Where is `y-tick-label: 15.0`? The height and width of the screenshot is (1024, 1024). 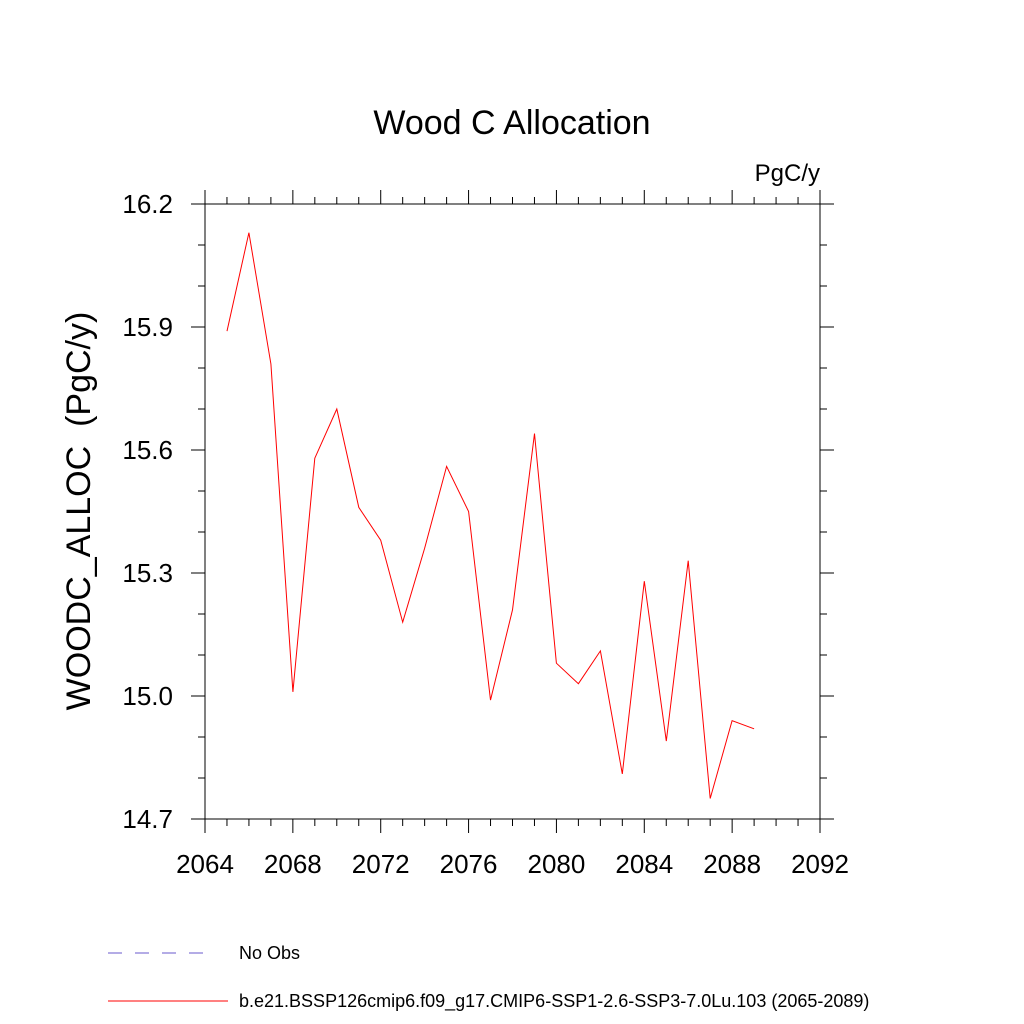 y-tick-label: 15.0 is located at coordinates (147, 696).